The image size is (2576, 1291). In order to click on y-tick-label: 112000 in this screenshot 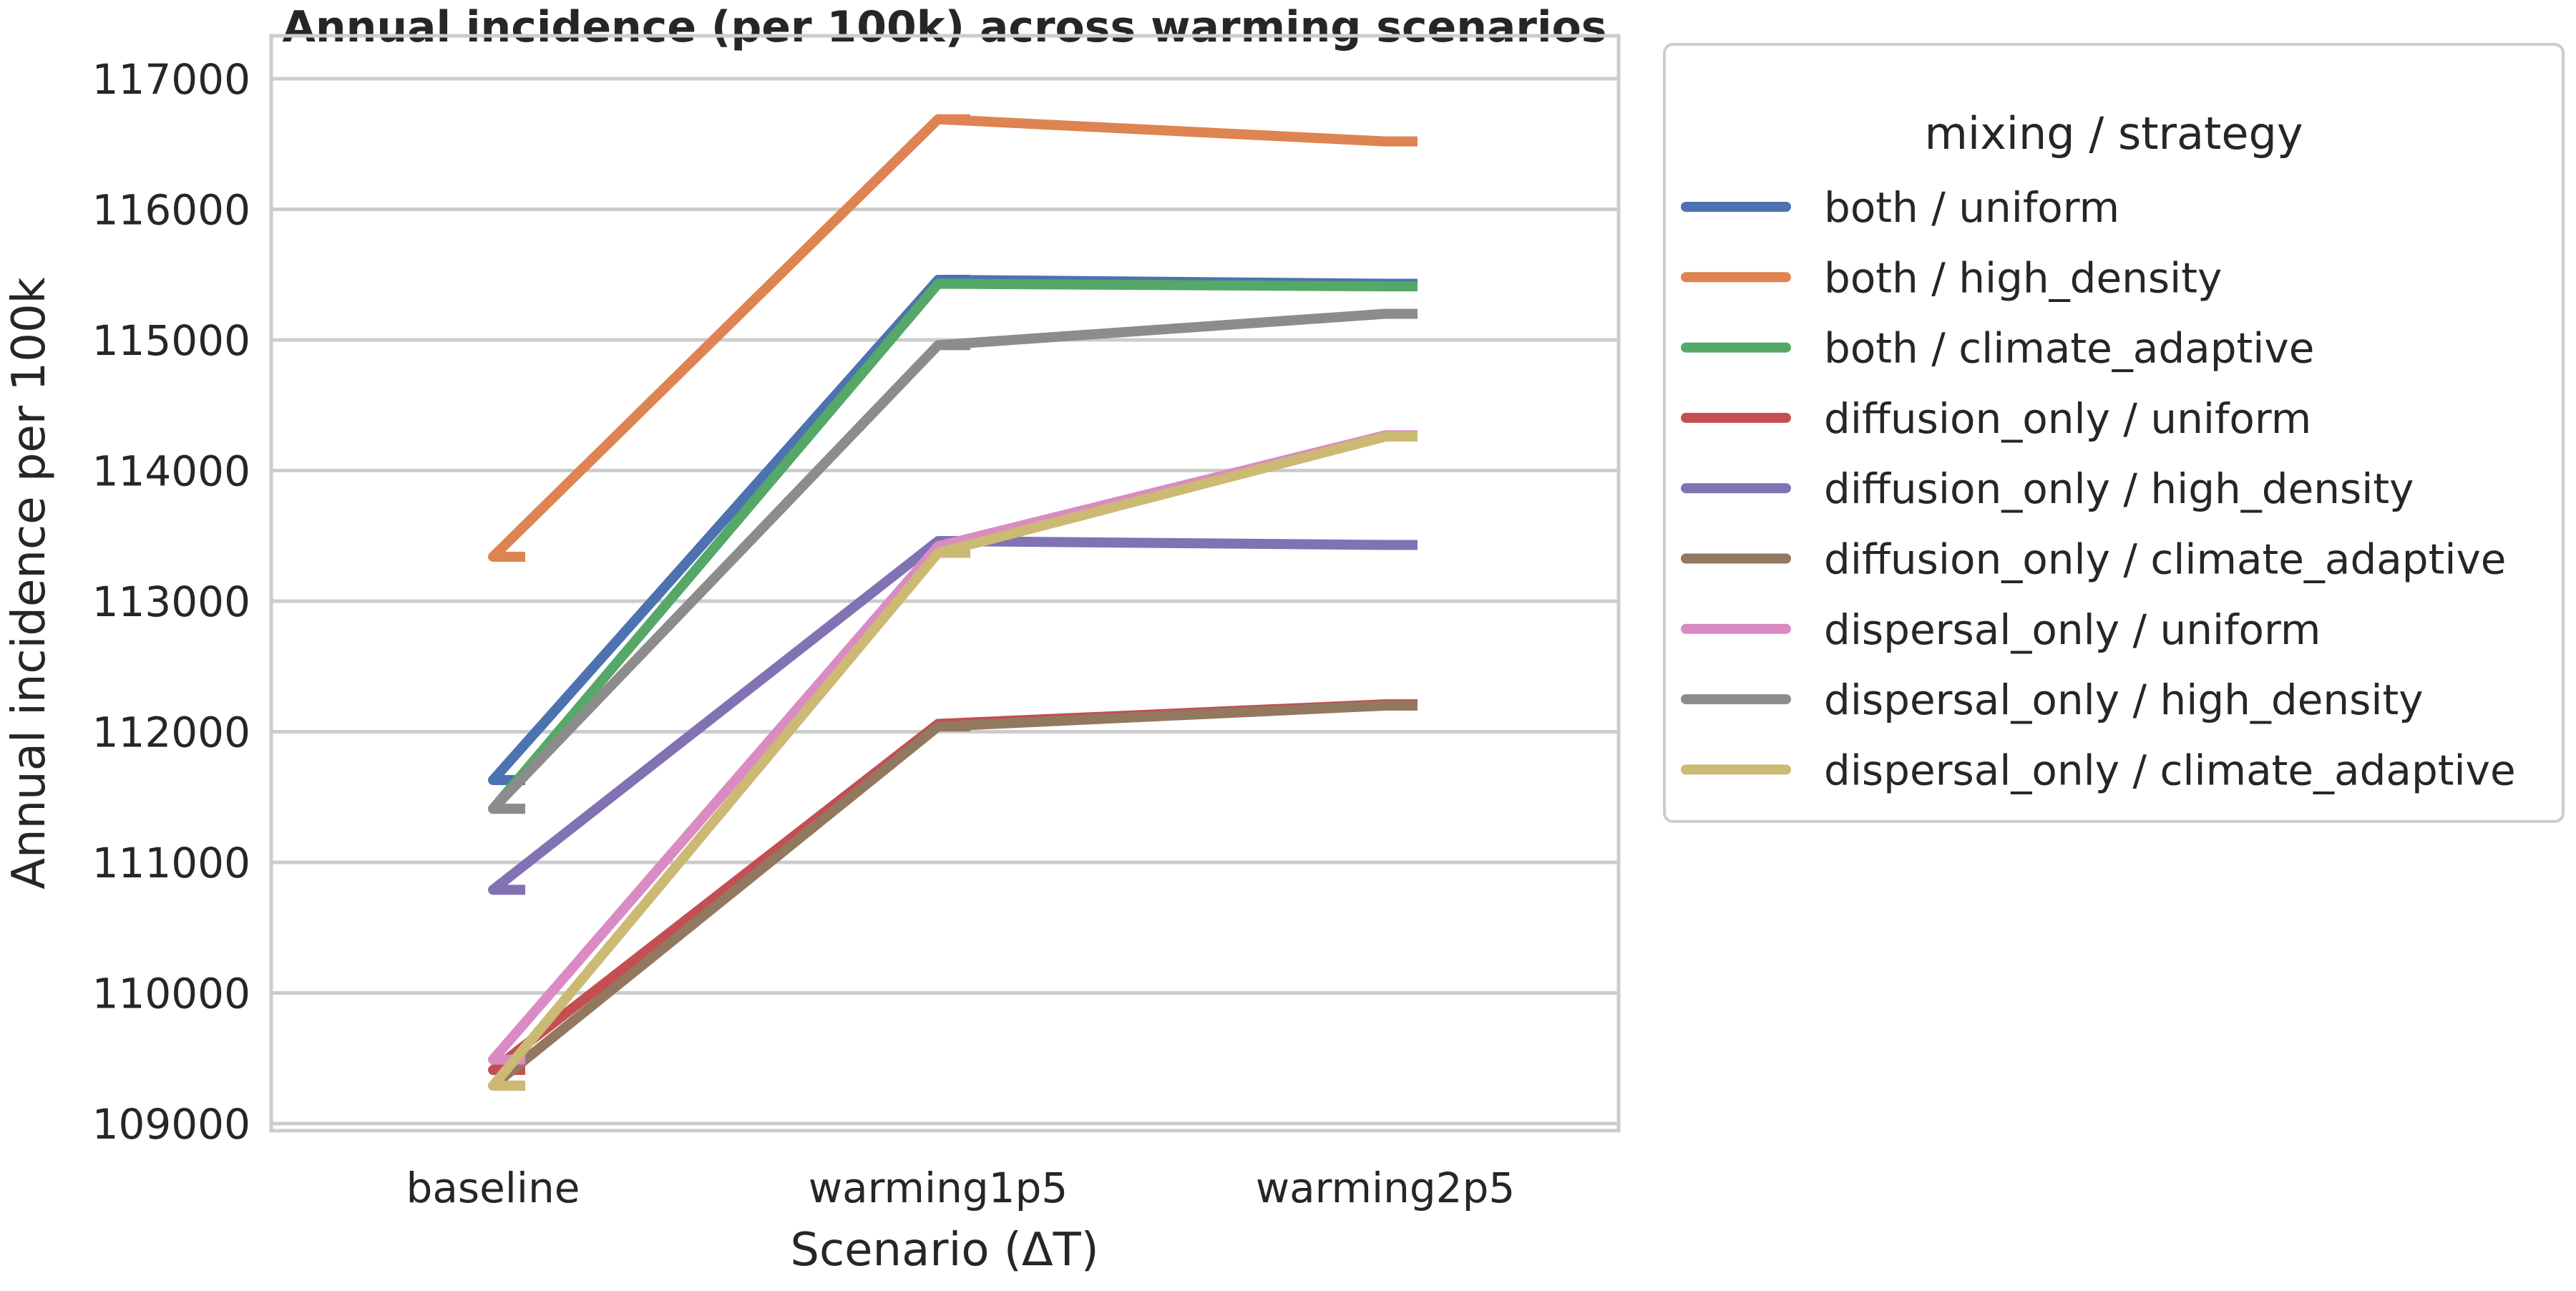, I will do `click(171, 732)`.